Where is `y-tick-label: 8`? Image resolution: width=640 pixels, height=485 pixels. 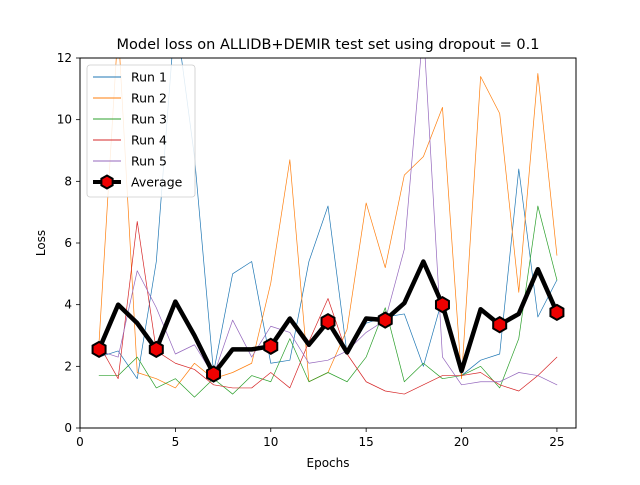
y-tick-label: 8 is located at coordinates (68, 181).